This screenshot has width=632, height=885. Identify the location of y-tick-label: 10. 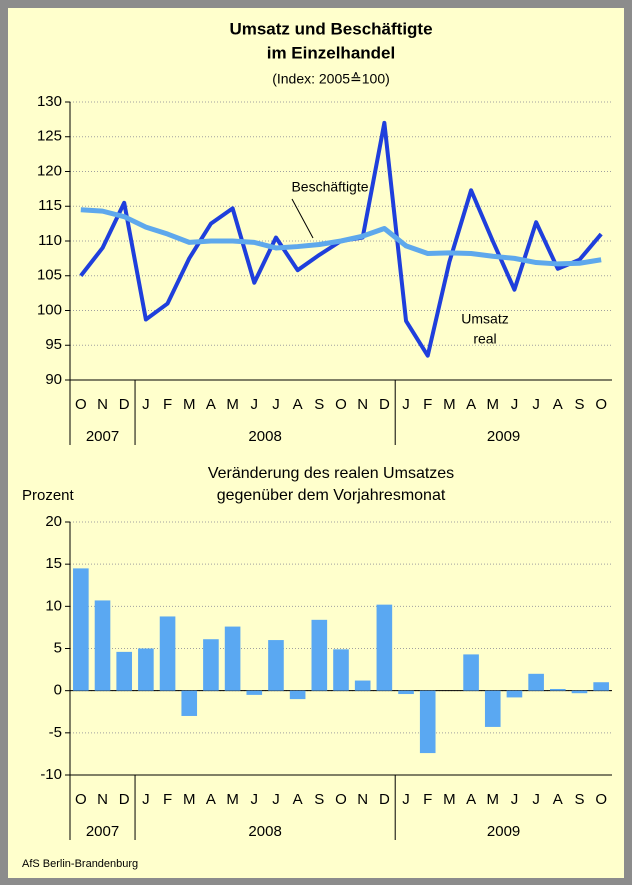
(53, 605).